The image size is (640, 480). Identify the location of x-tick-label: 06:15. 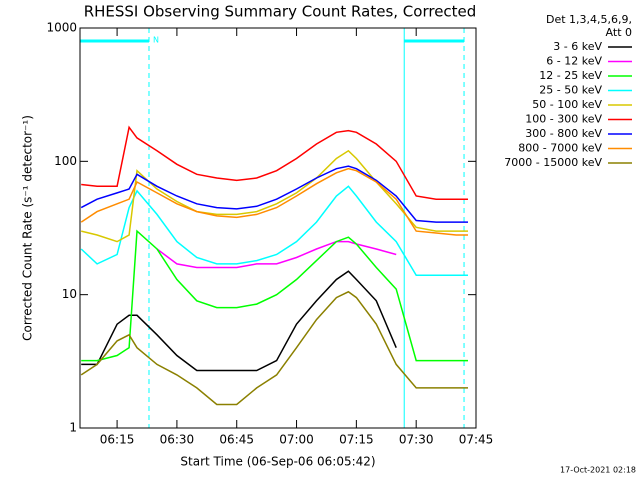
(117, 440).